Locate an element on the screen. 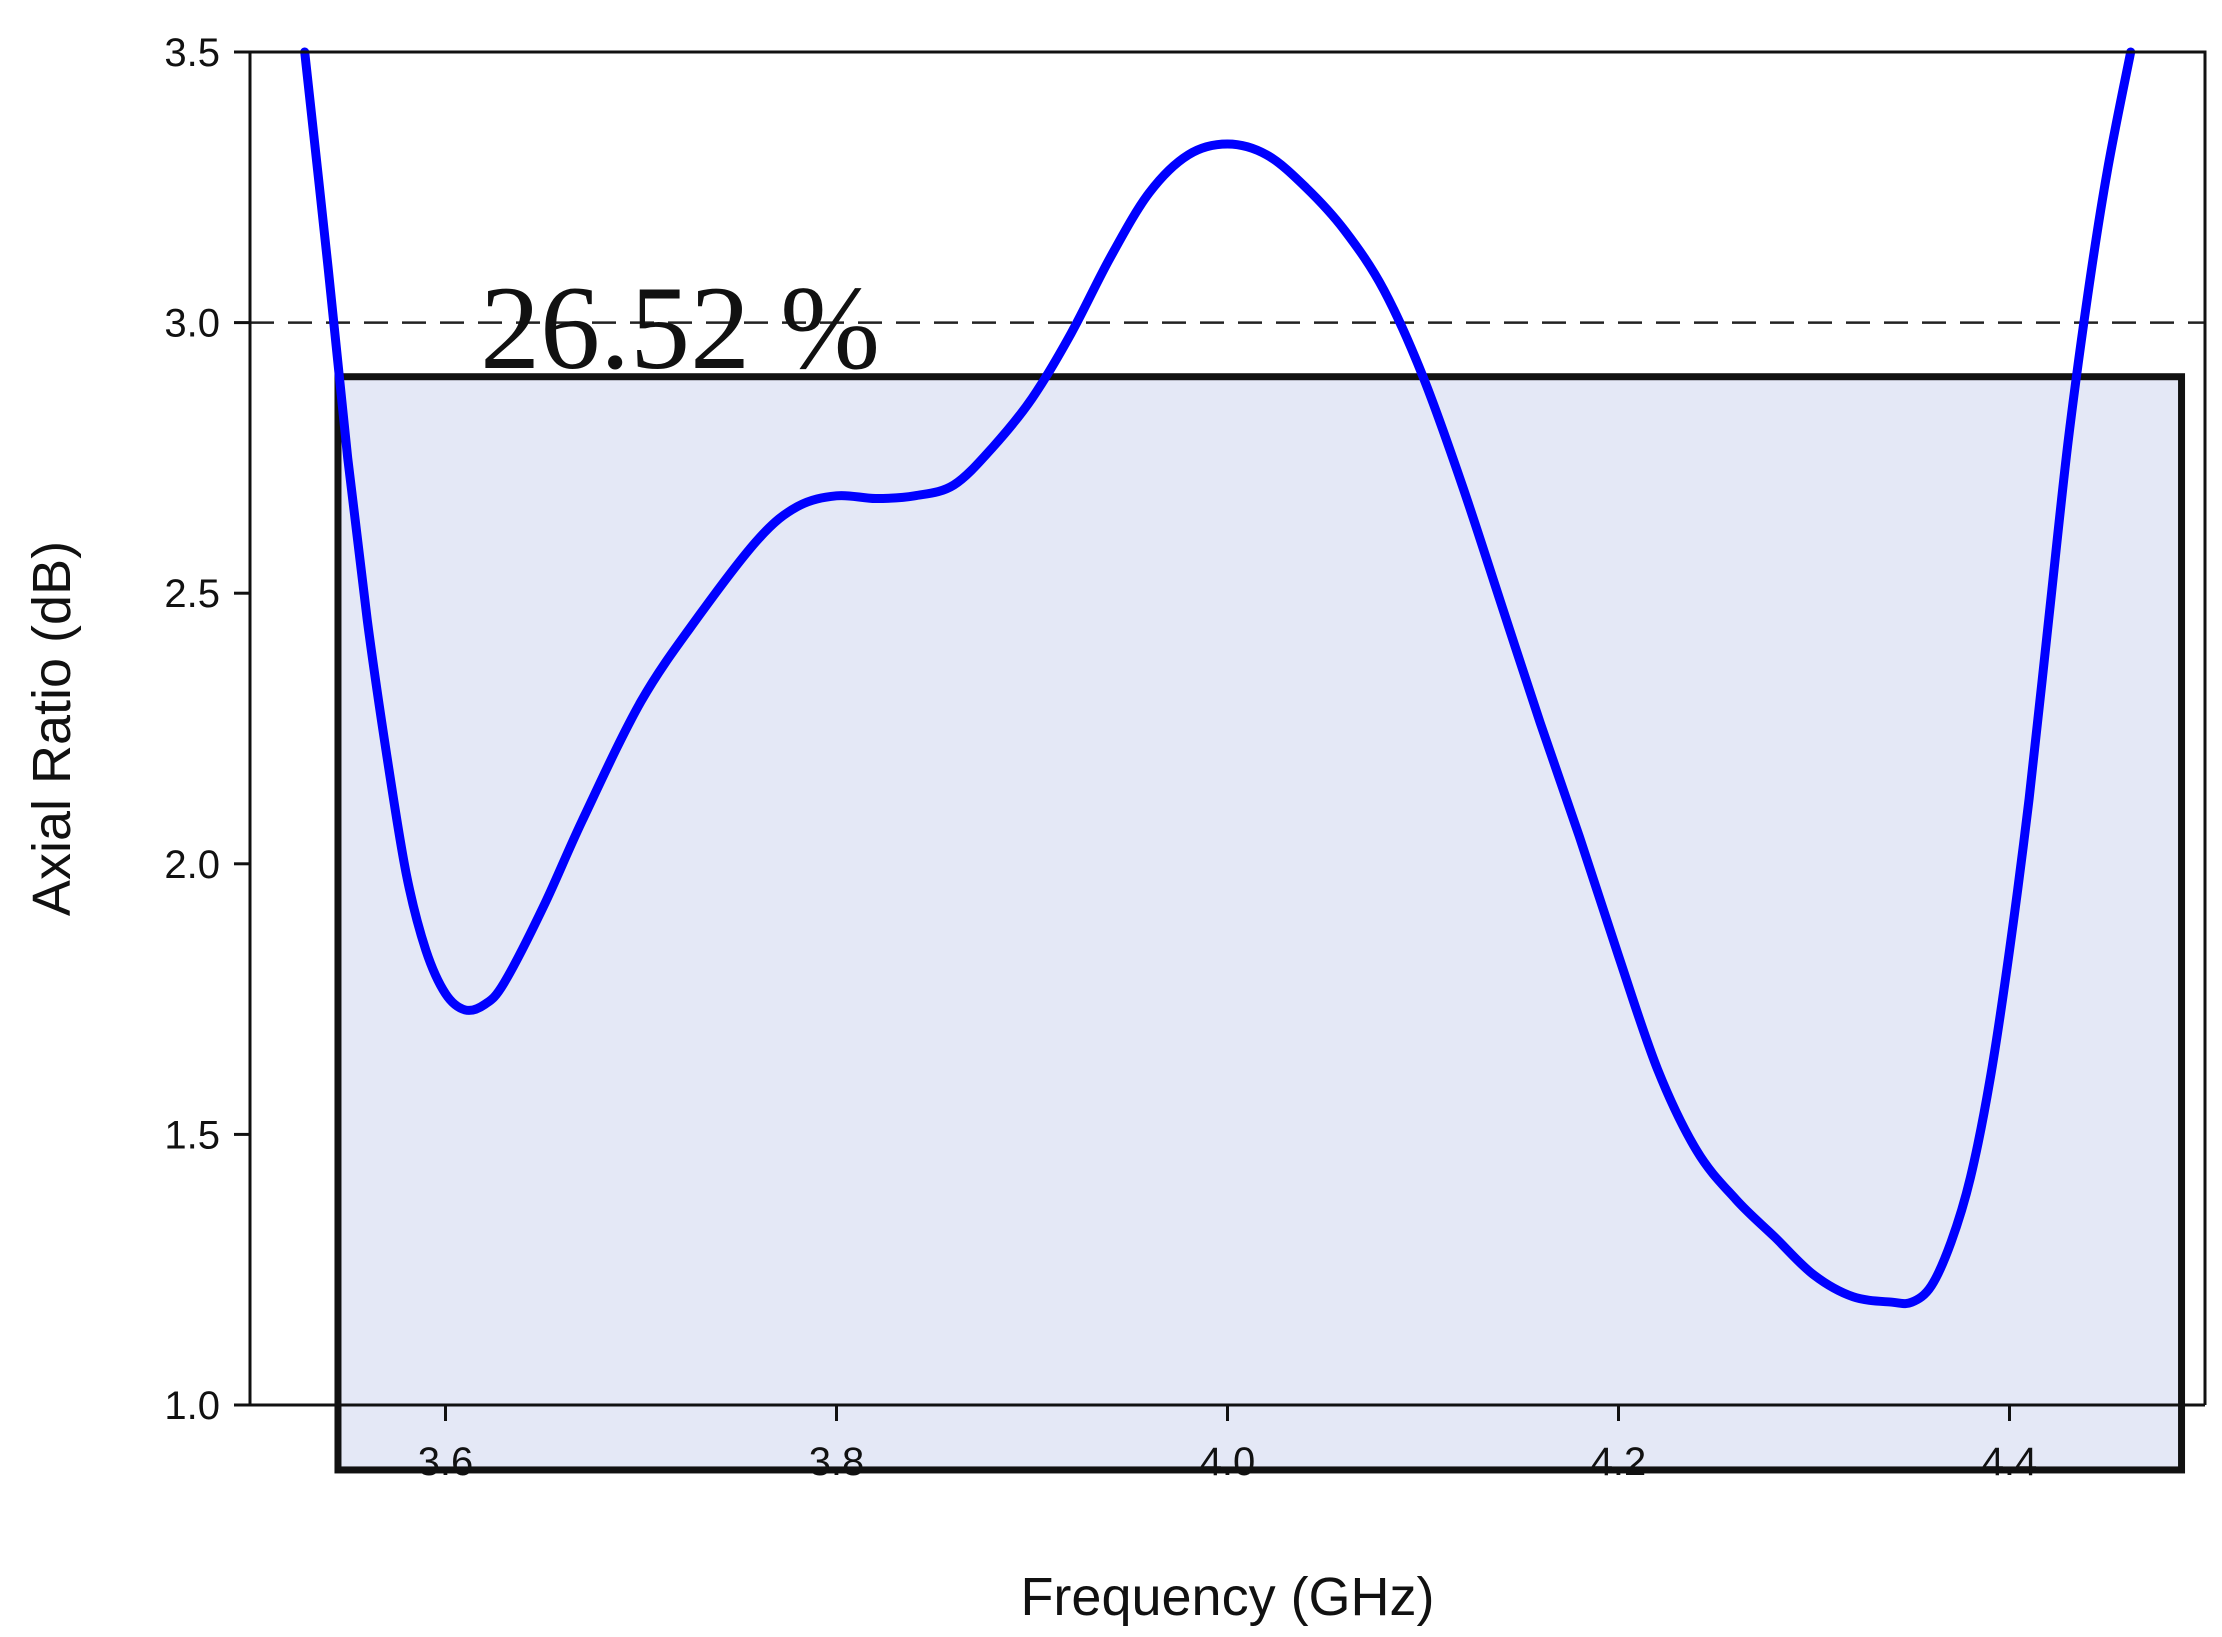  y-axis-title: Axial Ratio (dB) is located at coordinates (52, 728).